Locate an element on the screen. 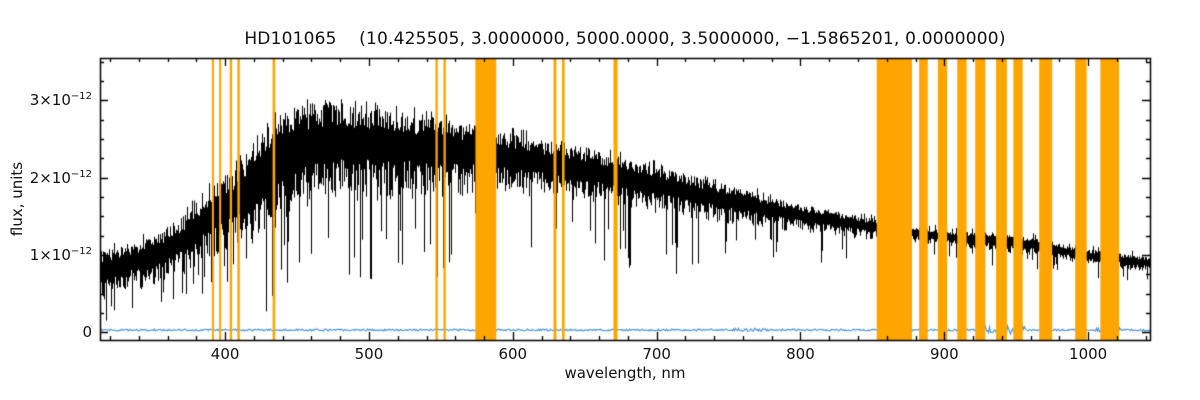 This screenshot has height=400, width=1200. y-tick-label: 1×10−12 is located at coordinates (49, 255).